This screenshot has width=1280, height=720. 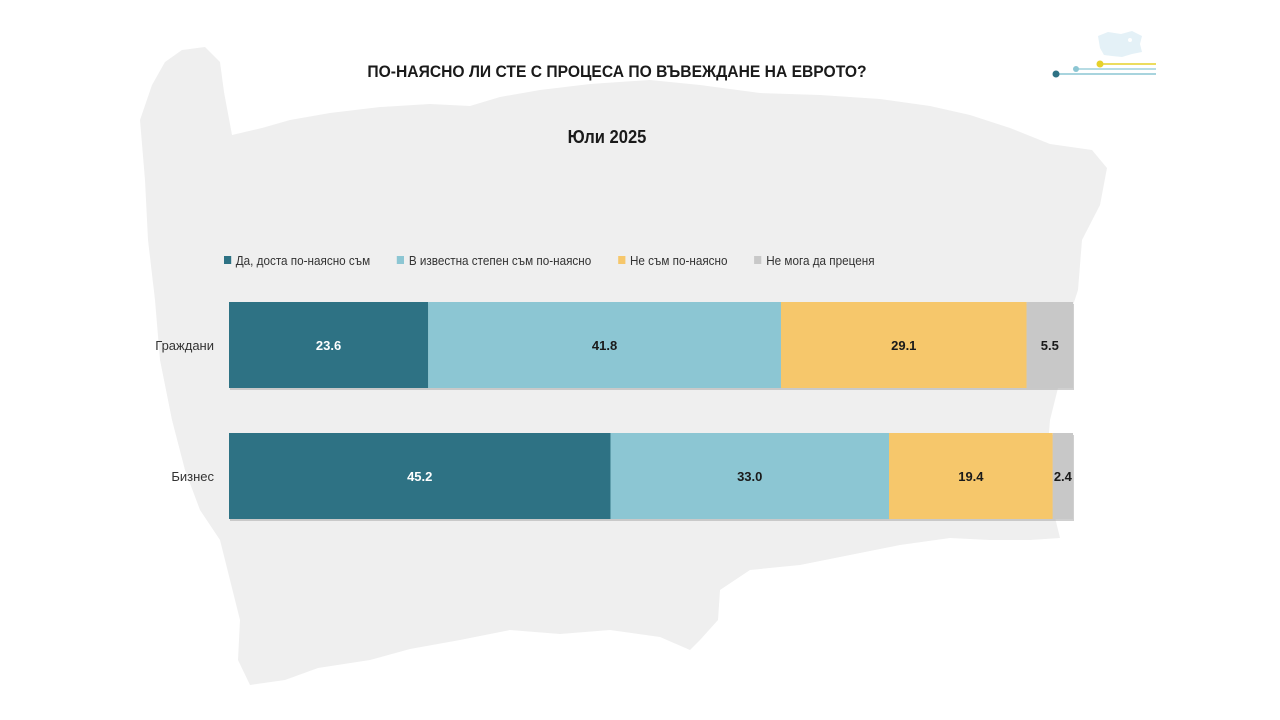 I want to click on data-label: 45.2, so click(x=419, y=476).